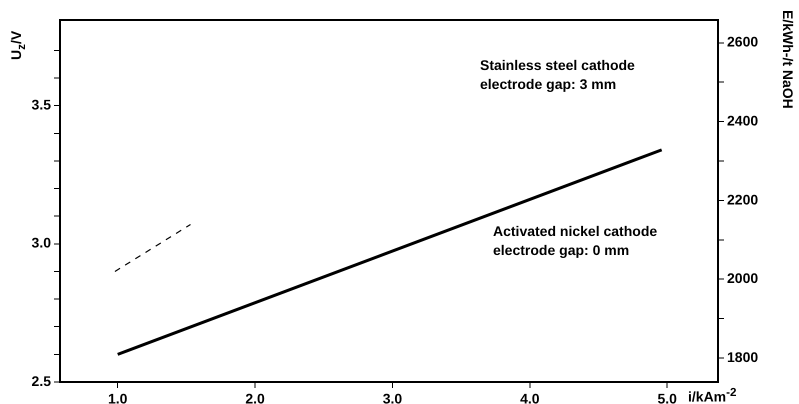  What do you see at coordinates (255, 397) in the screenshot?
I see `x-tick-label: 2.0` at bounding box center [255, 397].